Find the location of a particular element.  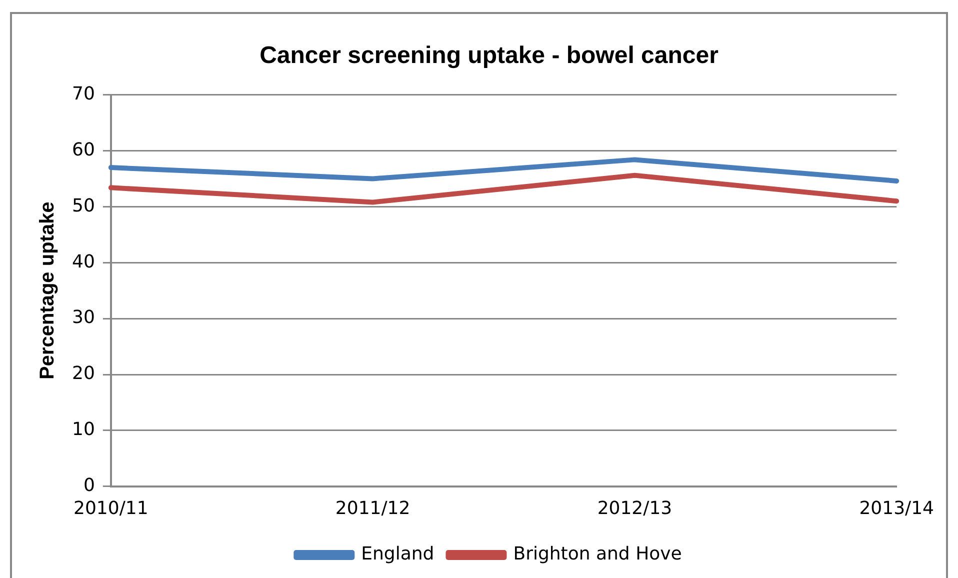

y-tick-label: 30 is located at coordinates (83, 317).